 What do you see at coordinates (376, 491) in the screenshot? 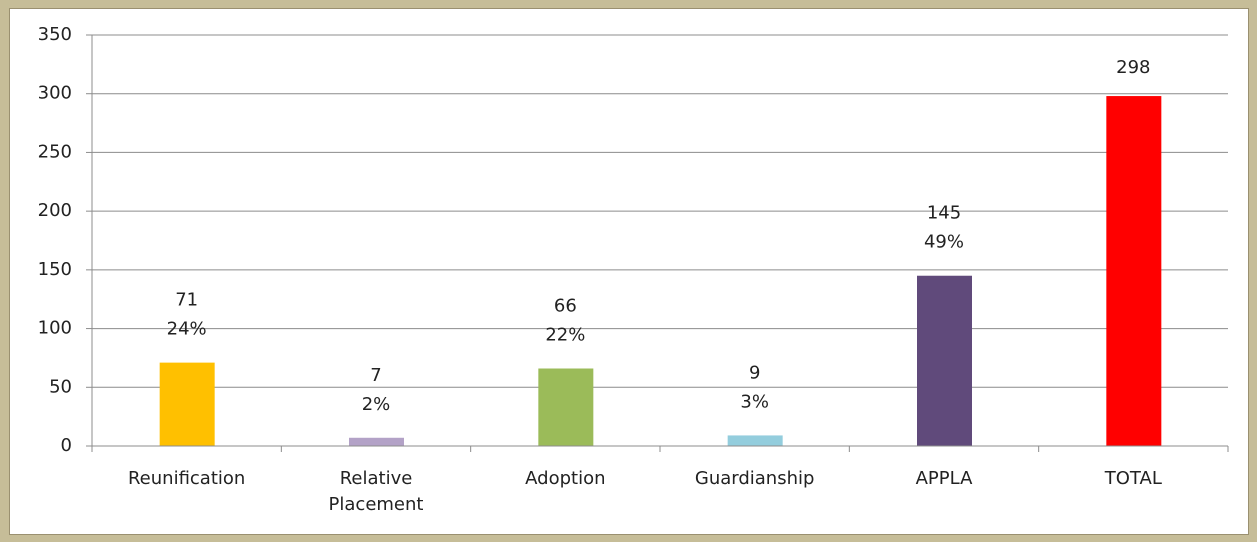
I see `x-tick-label: Relative Placement` at bounding box center [376, 491].